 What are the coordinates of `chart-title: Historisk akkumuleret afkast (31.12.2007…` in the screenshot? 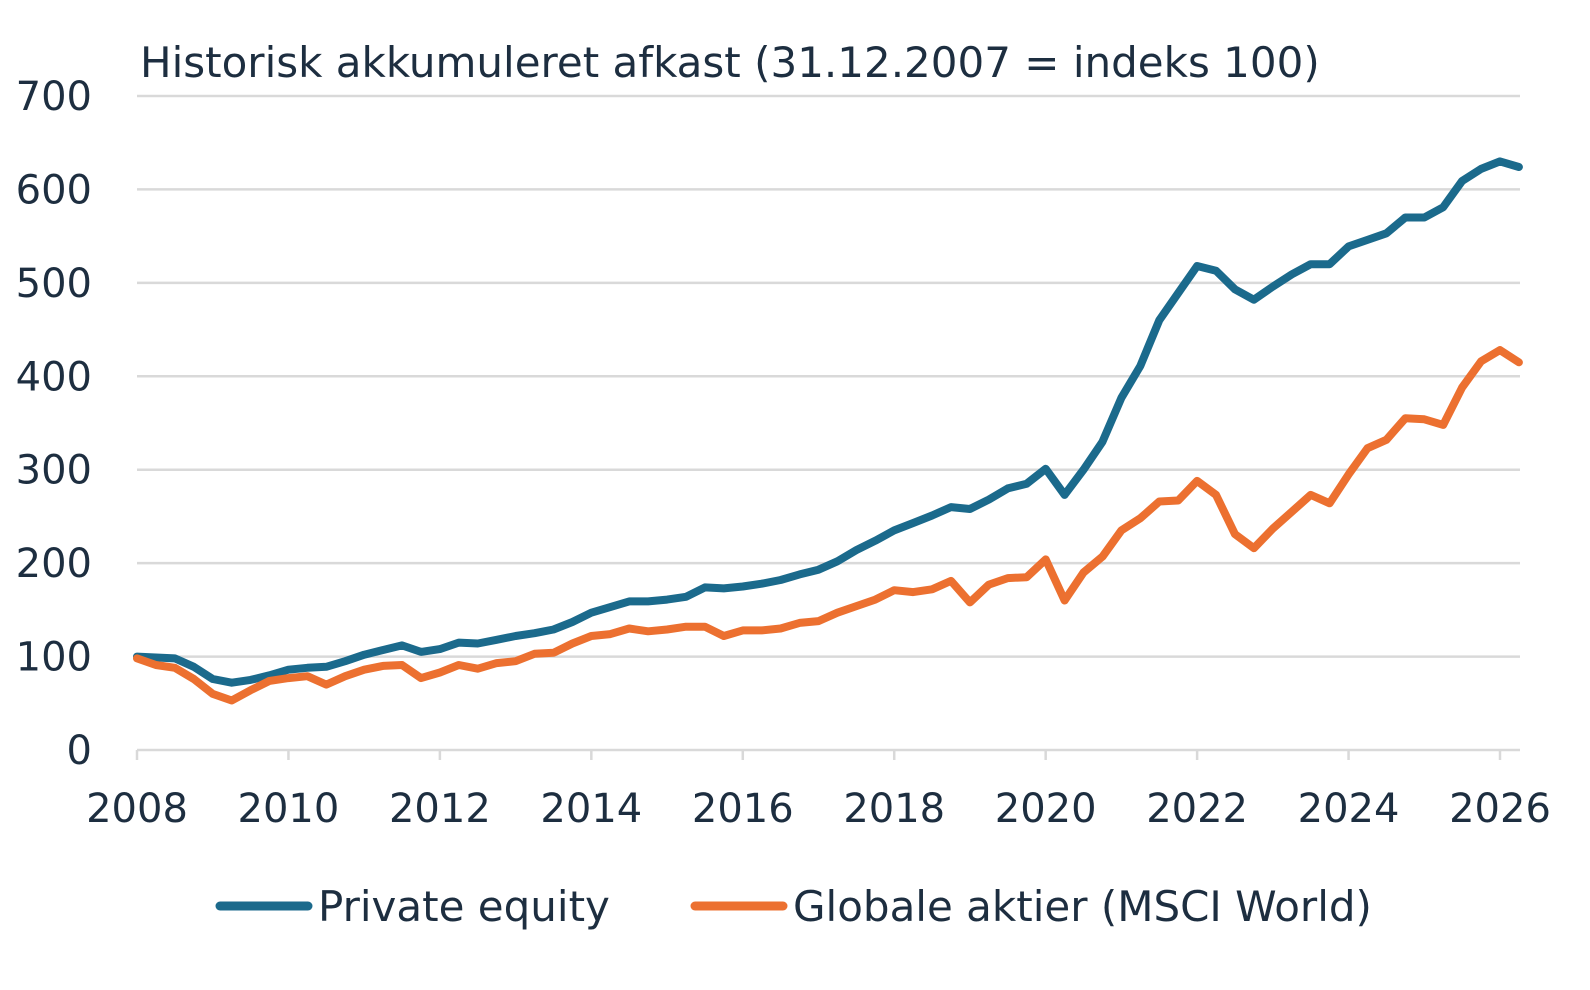 It's located at (730, 62).